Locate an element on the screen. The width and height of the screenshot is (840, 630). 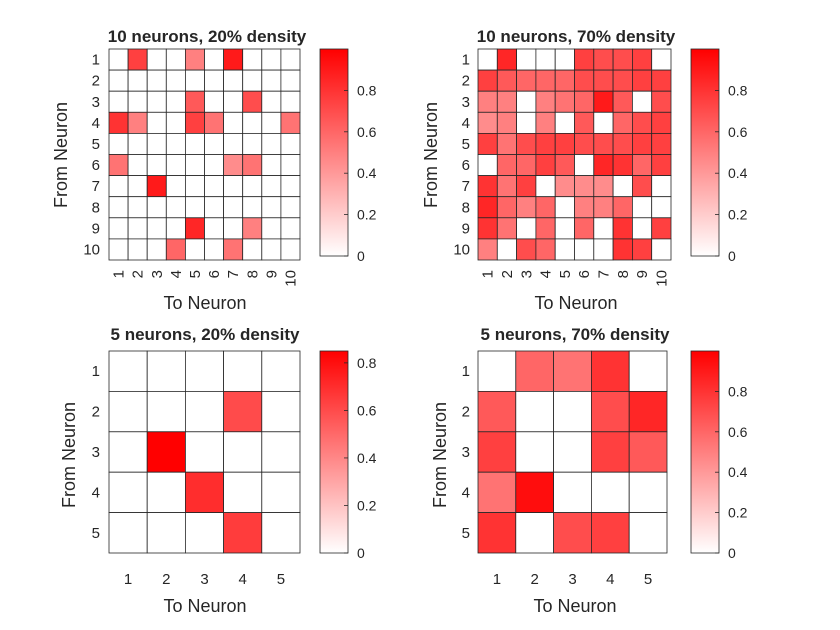
y-tick-label: 8 is located at coordinates (96, 207).